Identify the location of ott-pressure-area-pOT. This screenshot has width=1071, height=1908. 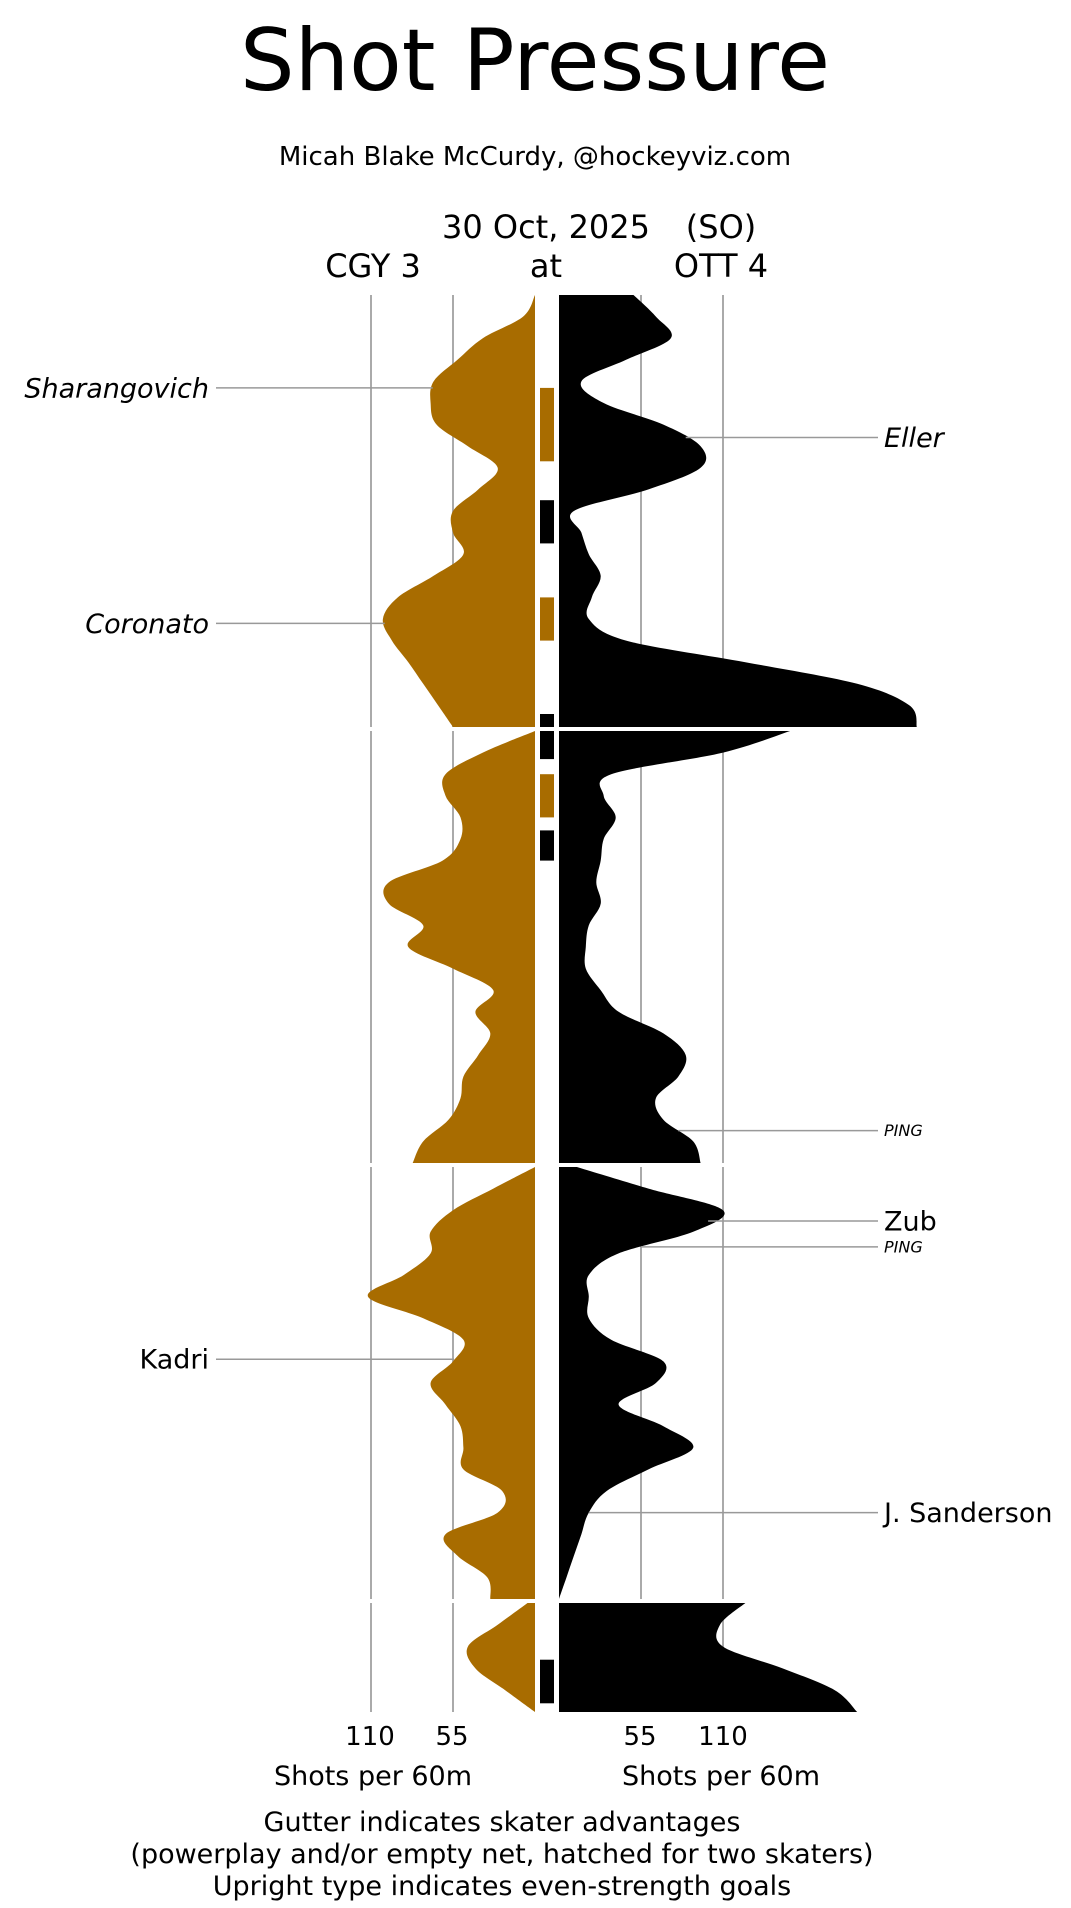
(708, 1657).